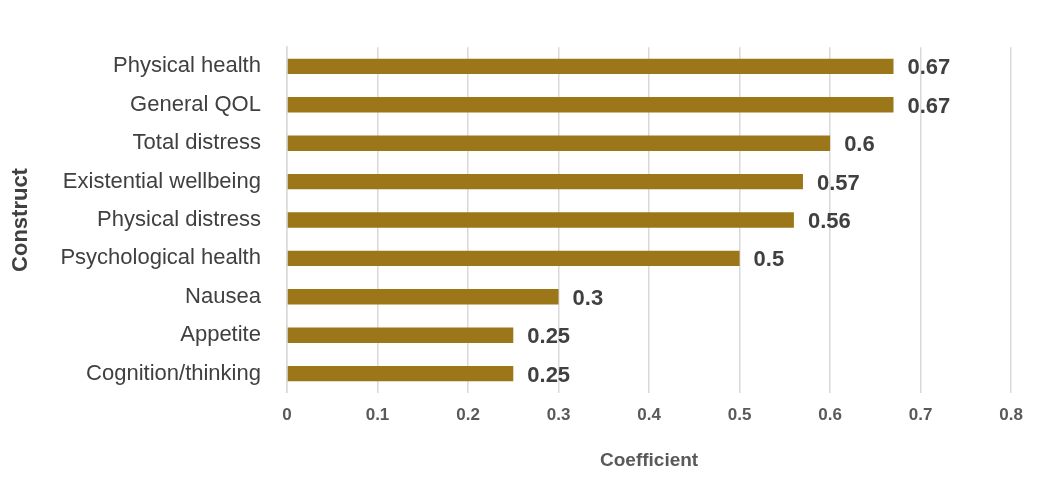  Describe the element at coordinates (179, 219) in the screenshot. I see `y-tick-label: Physical distress` at that location.